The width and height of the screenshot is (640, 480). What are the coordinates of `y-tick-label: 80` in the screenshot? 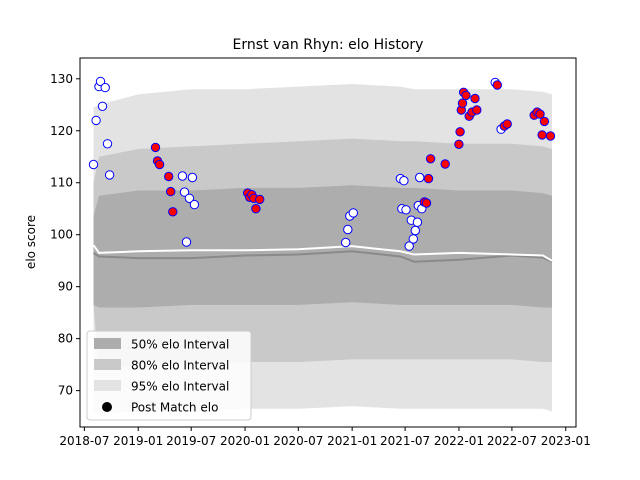 It's located at (65, 339).